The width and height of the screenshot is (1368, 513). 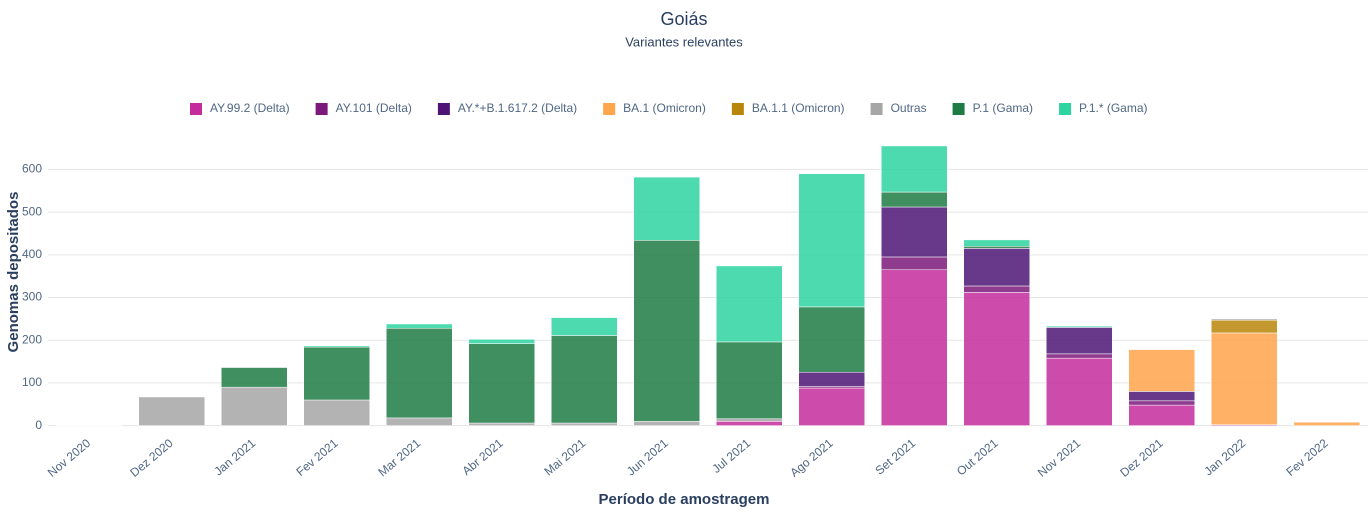 What do you see at coordinates (32, 297) in the screenshot?
I see `y-tick-label: 300` at bounding box center [32, 297].